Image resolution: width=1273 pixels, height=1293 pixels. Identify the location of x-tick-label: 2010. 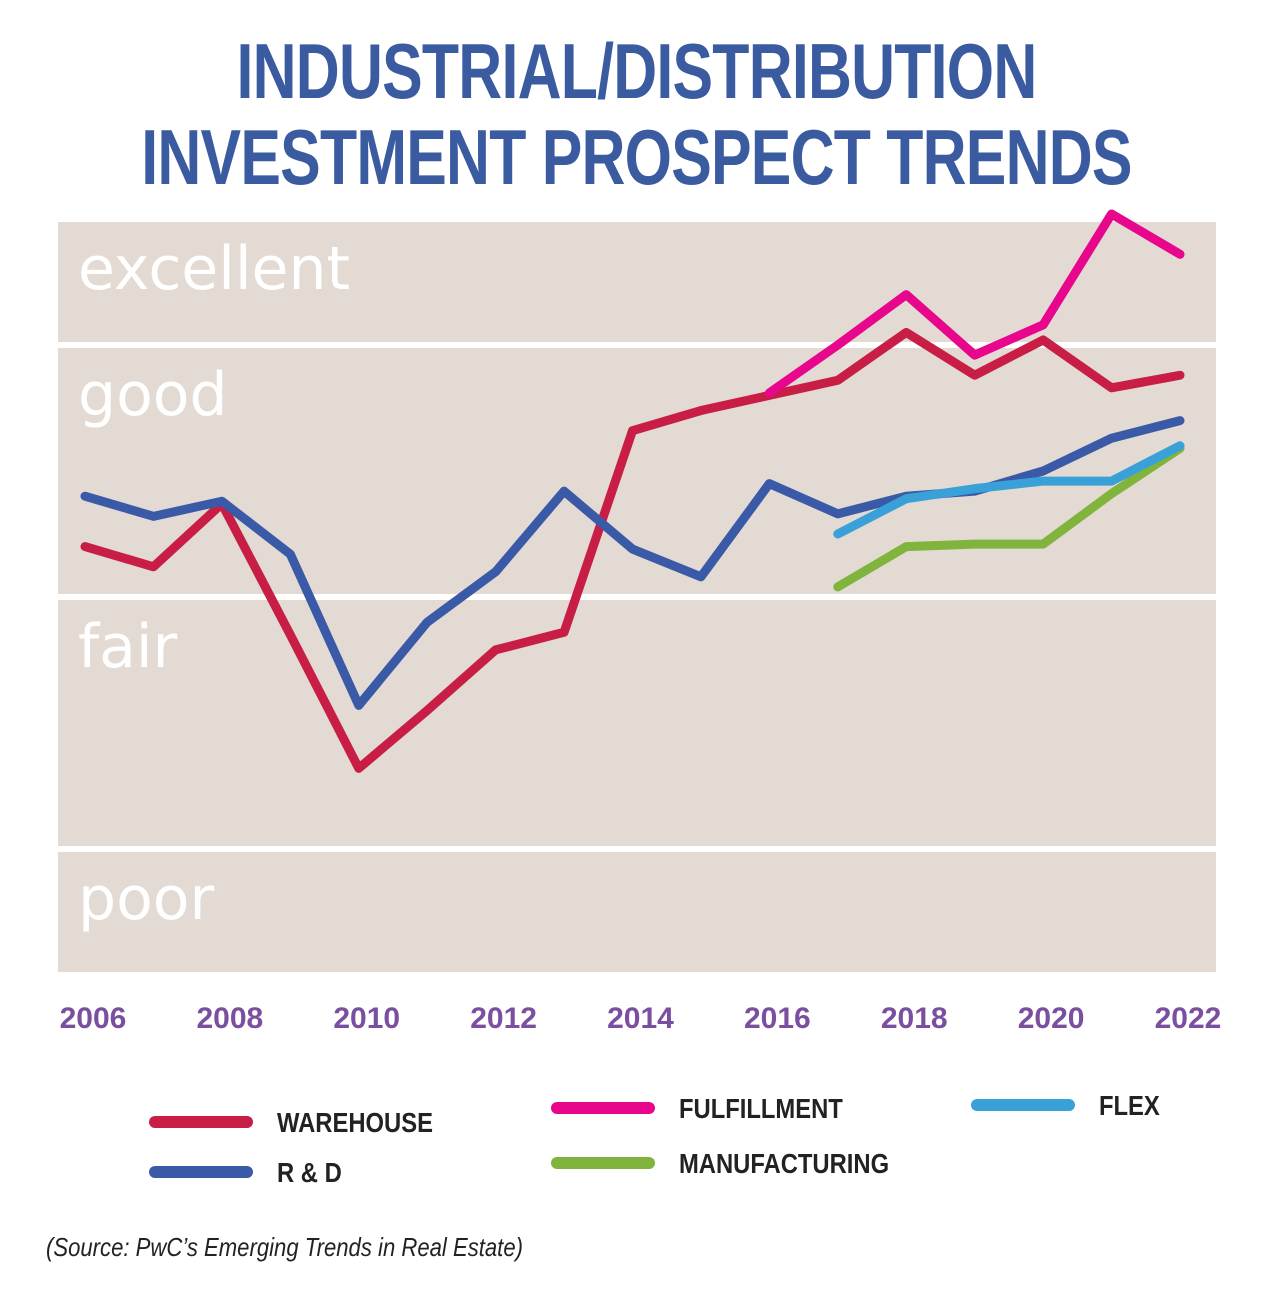
(366, 1018).